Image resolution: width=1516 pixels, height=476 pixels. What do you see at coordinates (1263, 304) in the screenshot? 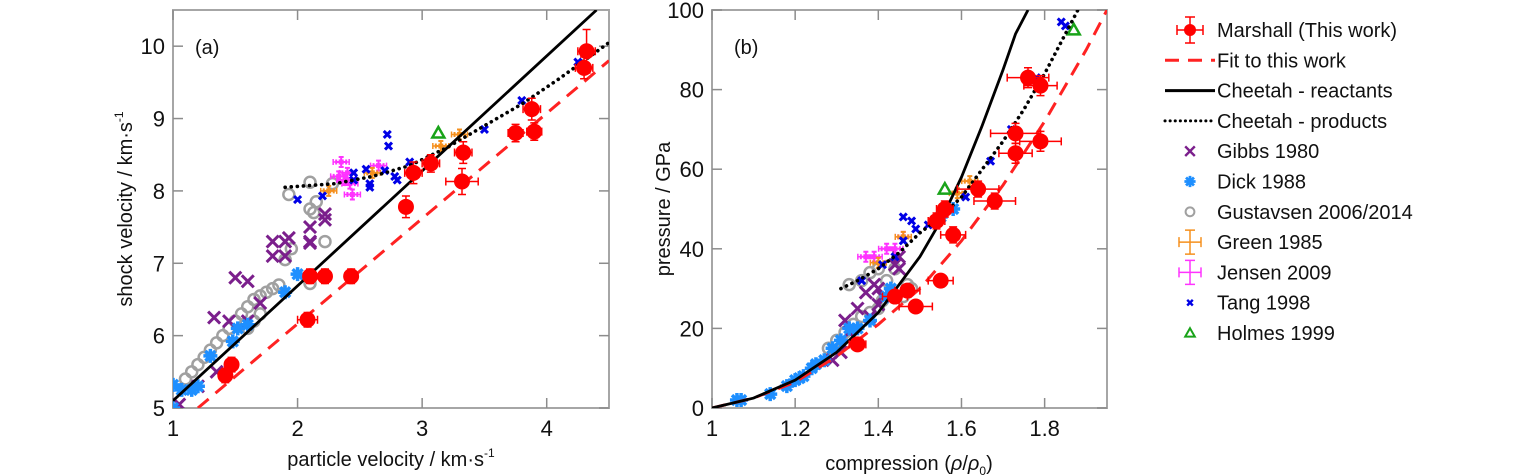
I see `legend-label: Tang 1998` at bounding box center [1263, 304].